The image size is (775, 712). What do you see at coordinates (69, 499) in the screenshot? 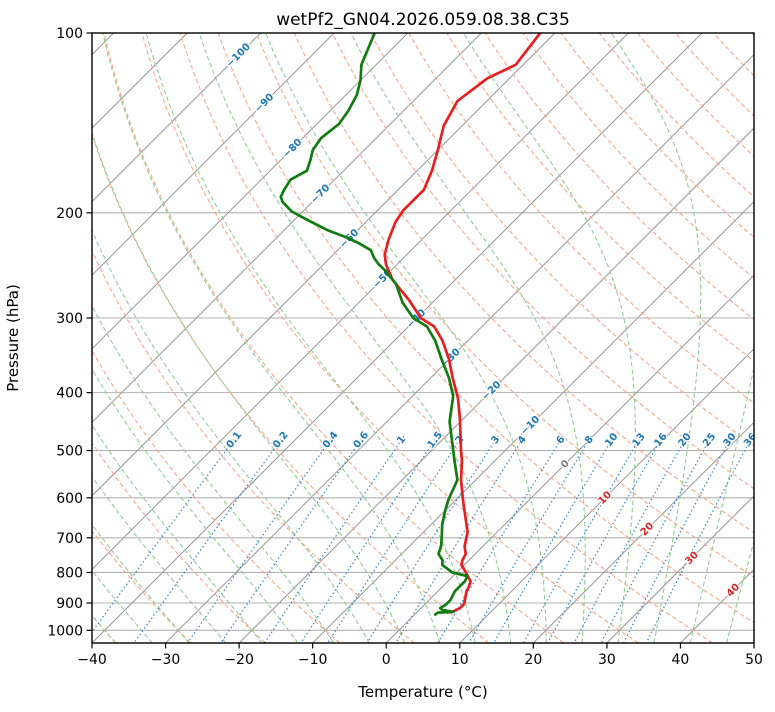
I see `y-tick-label: 600` at bounding box center [69, 499].